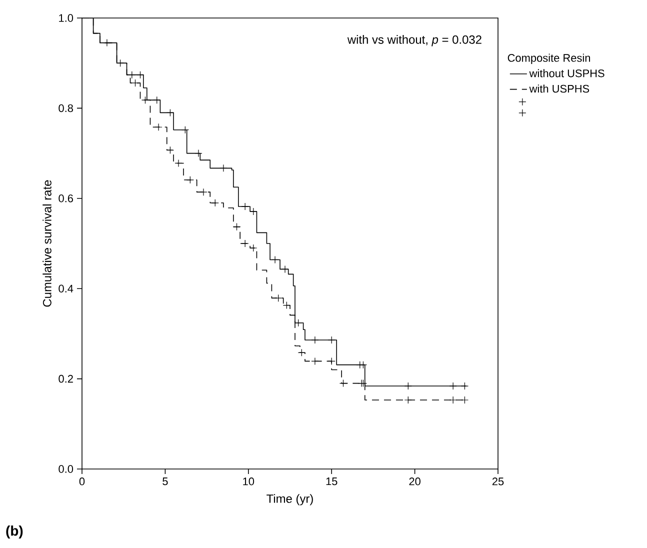 The height and width of the screenshot is (548, 647). Describe the element at coordinates (559, 88) in the screenshot. I see `legend-label: with USPHS` at that location.